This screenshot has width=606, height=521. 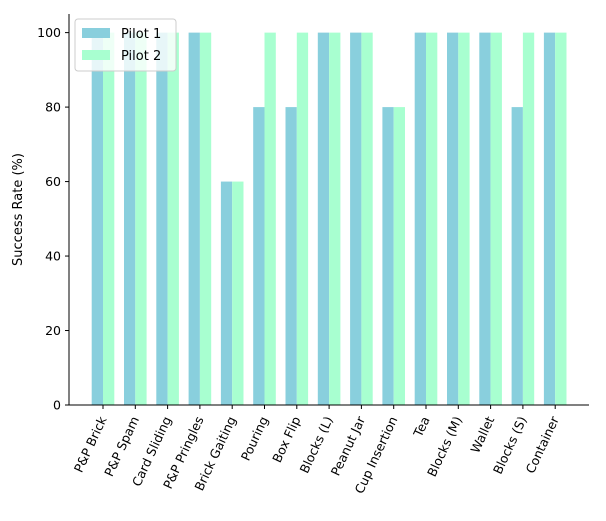 What do you see at coordinates (53, 181) in the screenshot?
I see `y-tick-label: 60` at bounding box center [53, 181].